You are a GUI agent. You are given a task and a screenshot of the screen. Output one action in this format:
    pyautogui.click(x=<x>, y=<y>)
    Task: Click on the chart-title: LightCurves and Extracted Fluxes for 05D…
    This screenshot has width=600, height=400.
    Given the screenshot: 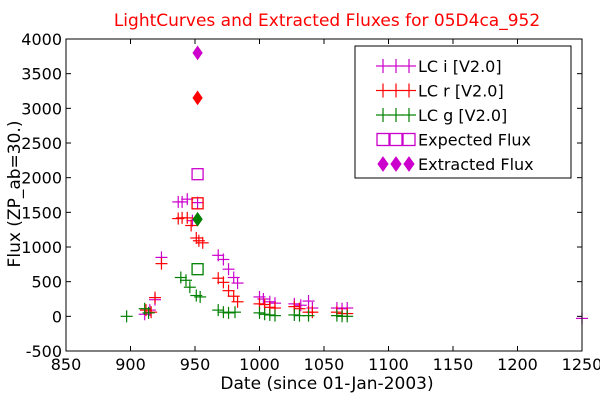 What is the action you would take?
    pyautogui.click(x=327, y=21)
    